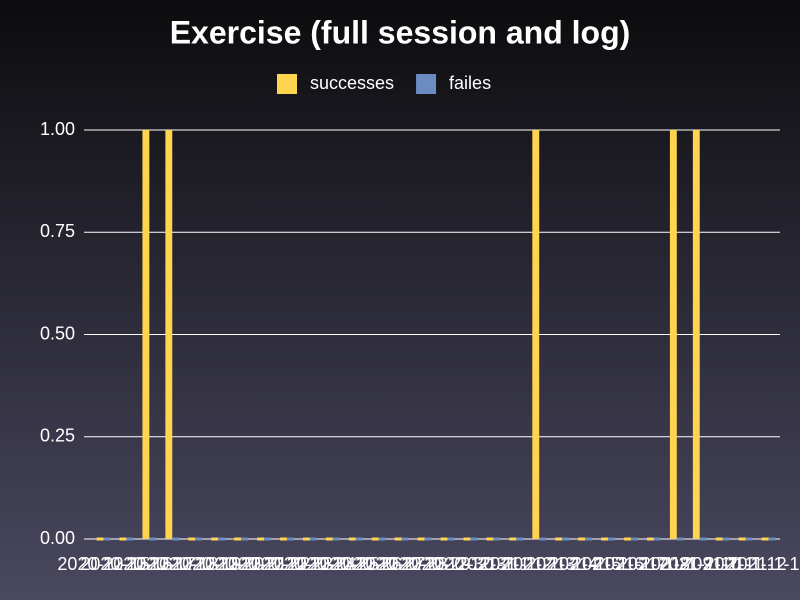  Describe the element at coordinates (103, 564) in the screenshot. I see `x-tick-label: 2020-12-15` at that location.